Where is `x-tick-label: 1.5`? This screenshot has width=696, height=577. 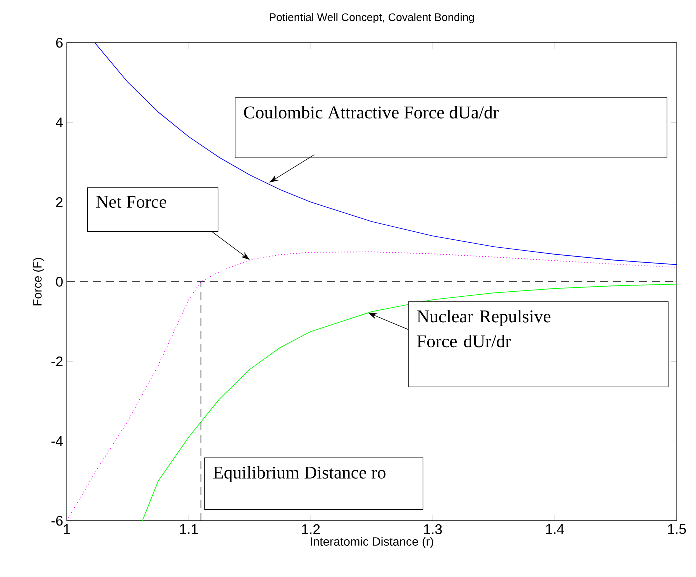 x-tick-label: 1.5 is located at coordinates (677, 529).